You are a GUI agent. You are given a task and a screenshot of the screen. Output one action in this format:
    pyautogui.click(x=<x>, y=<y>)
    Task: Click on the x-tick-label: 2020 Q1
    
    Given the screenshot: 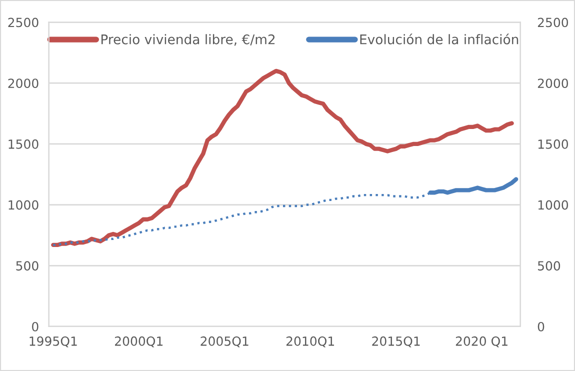 What is the action you would take?
    pyautogui.click(x=482, y=342)
    